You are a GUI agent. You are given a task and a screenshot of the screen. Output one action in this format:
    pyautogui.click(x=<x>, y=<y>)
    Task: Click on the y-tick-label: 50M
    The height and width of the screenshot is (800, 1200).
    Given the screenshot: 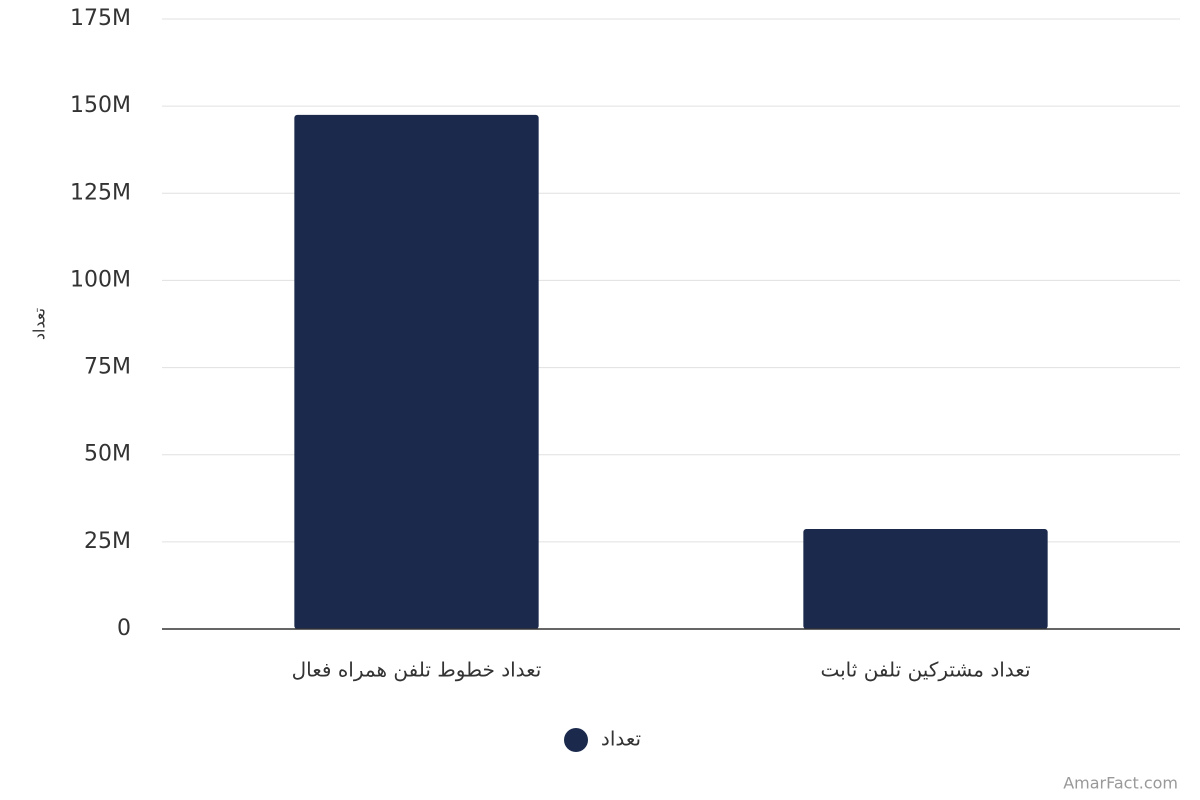 What is the action you would take?
    pyautogui.click(x=107, y=454)
    